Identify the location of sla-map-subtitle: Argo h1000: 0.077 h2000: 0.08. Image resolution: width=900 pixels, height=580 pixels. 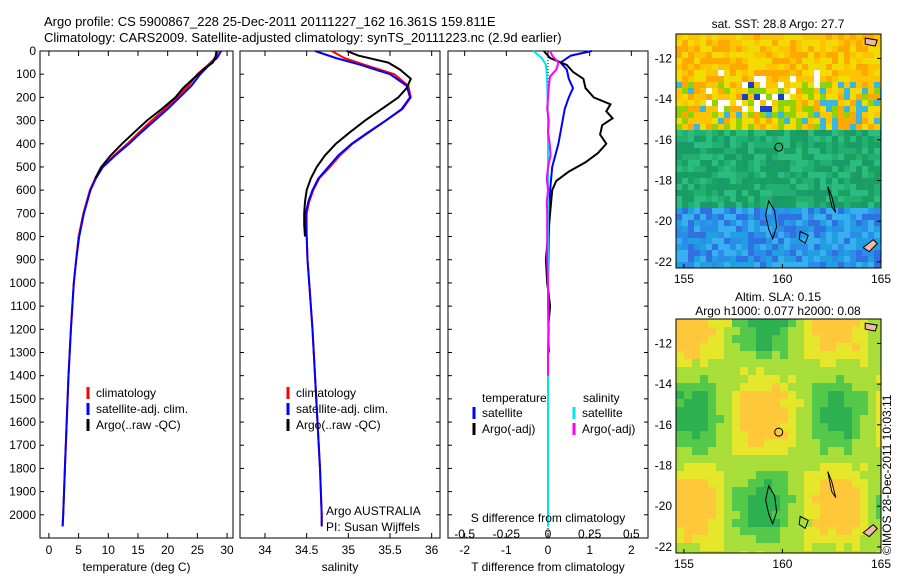
(778, 311).